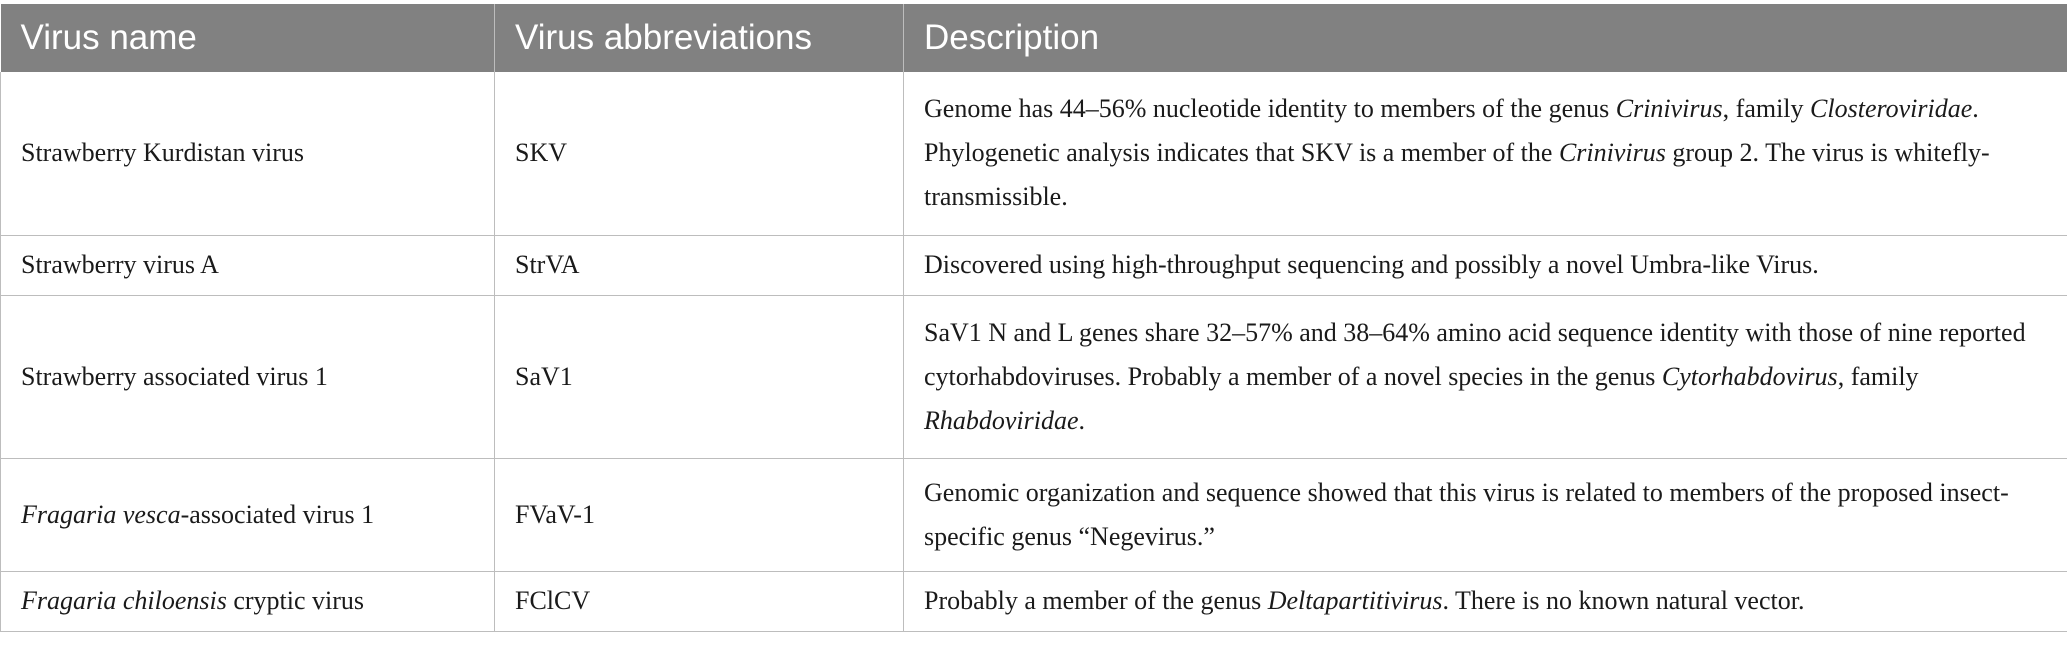  I want to click on virus-abbreviation-cell: SaV1, so click(699, 377).